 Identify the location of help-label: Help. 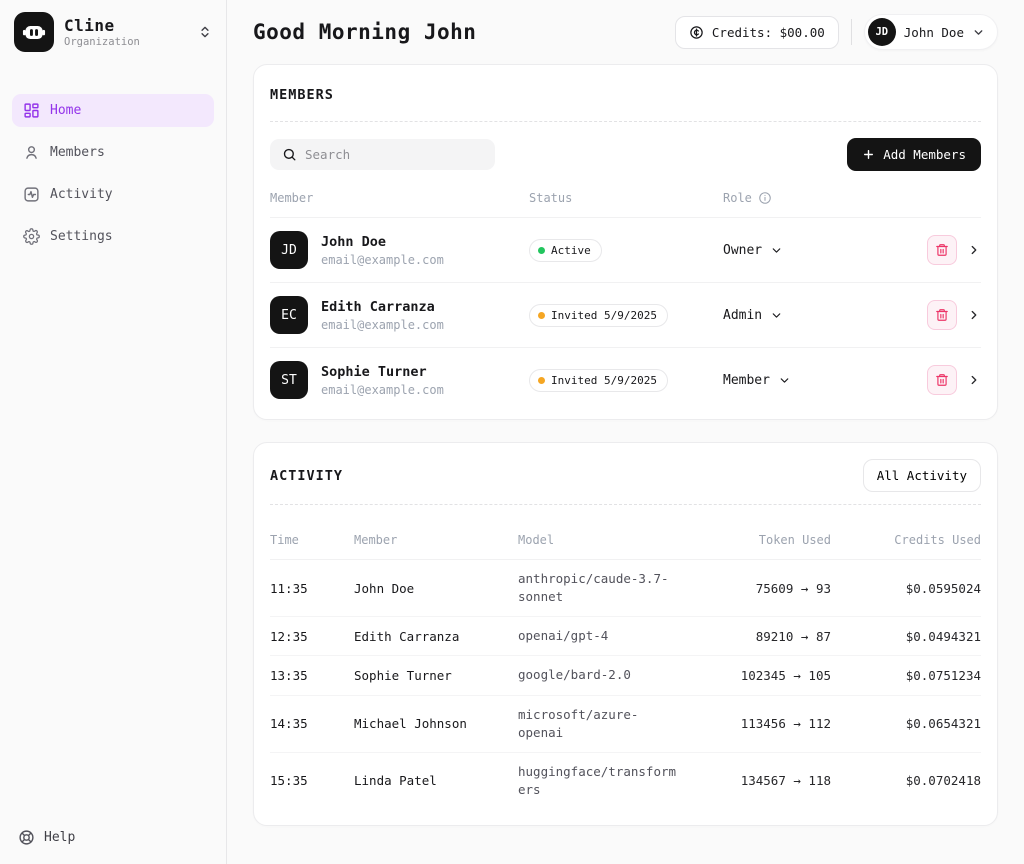
(60, 837).